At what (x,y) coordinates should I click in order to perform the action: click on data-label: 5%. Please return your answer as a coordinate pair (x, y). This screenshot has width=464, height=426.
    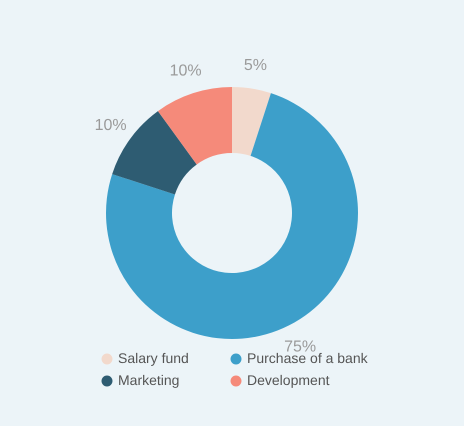
    Looking at the image, I should click on (256, 65).